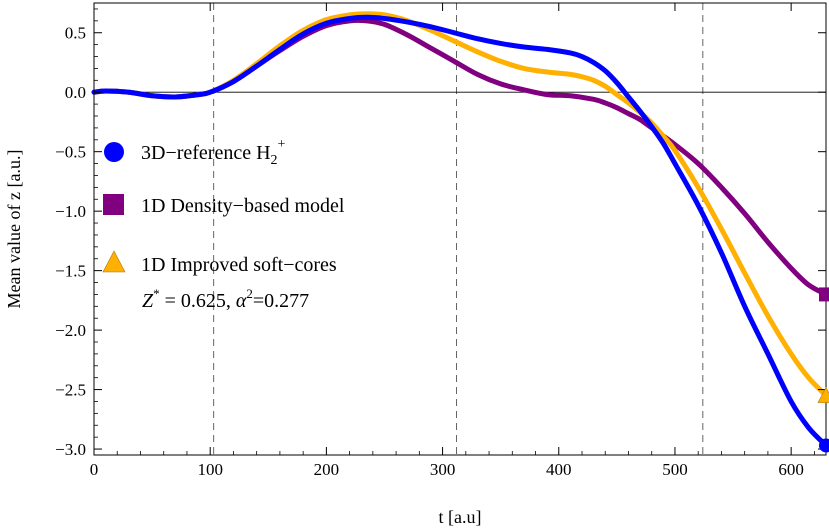  What do you see at coordinates (443, 469) in the screenshot?
I see `x-tick-label-3: 300` at bounding box center [443, 469].